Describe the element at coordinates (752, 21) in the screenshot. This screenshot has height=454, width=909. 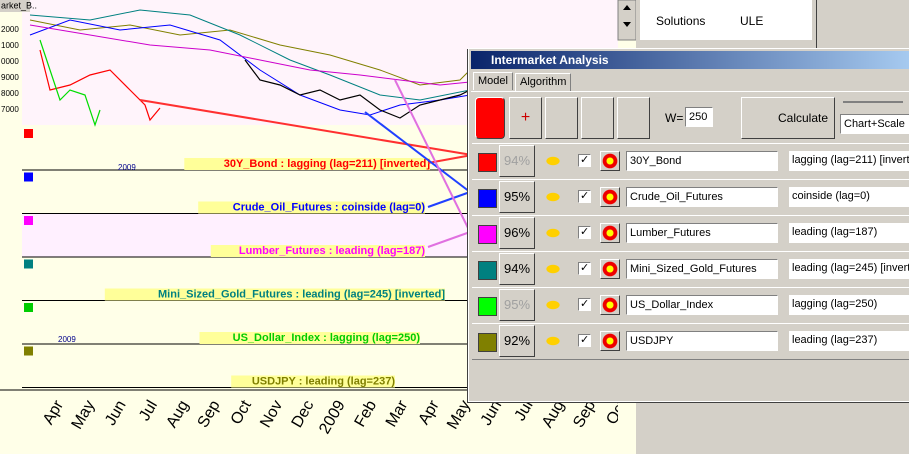
I see `icon-label: ULE` at that location.